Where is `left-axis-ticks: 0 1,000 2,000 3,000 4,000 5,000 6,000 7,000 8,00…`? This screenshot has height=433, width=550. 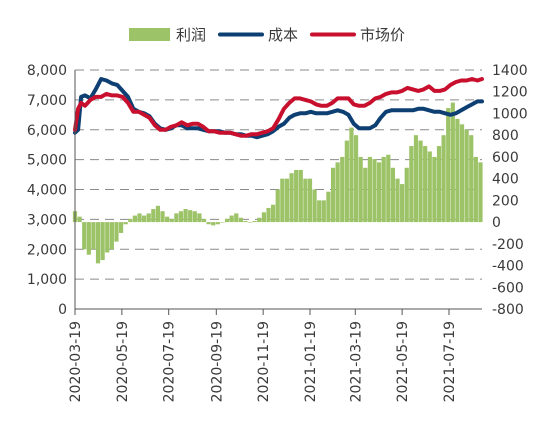
left-axis-ticks: 0 1,000 2,000 3,000 4,000 5,000 6,000 7,000 8,00… is located at coordinates (47, 190).